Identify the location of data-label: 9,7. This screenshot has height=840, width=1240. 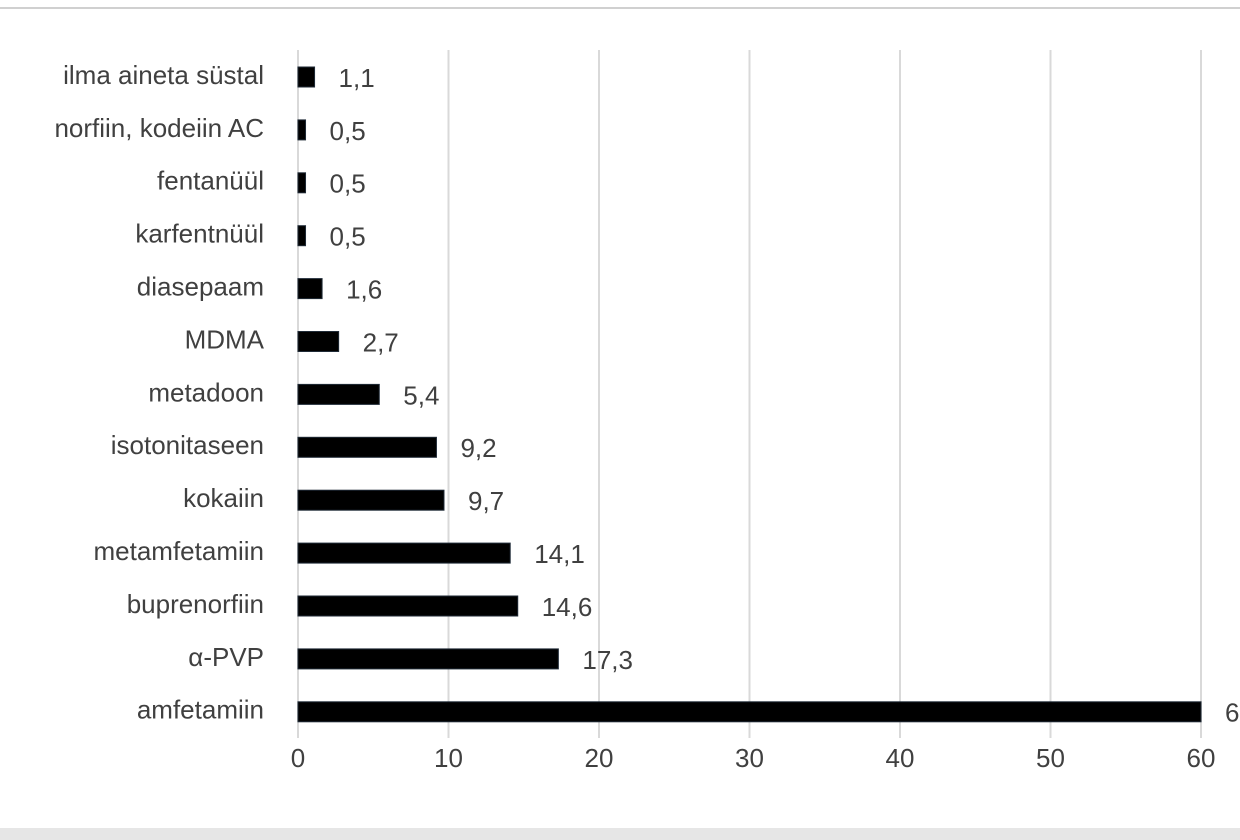
(486, 501).